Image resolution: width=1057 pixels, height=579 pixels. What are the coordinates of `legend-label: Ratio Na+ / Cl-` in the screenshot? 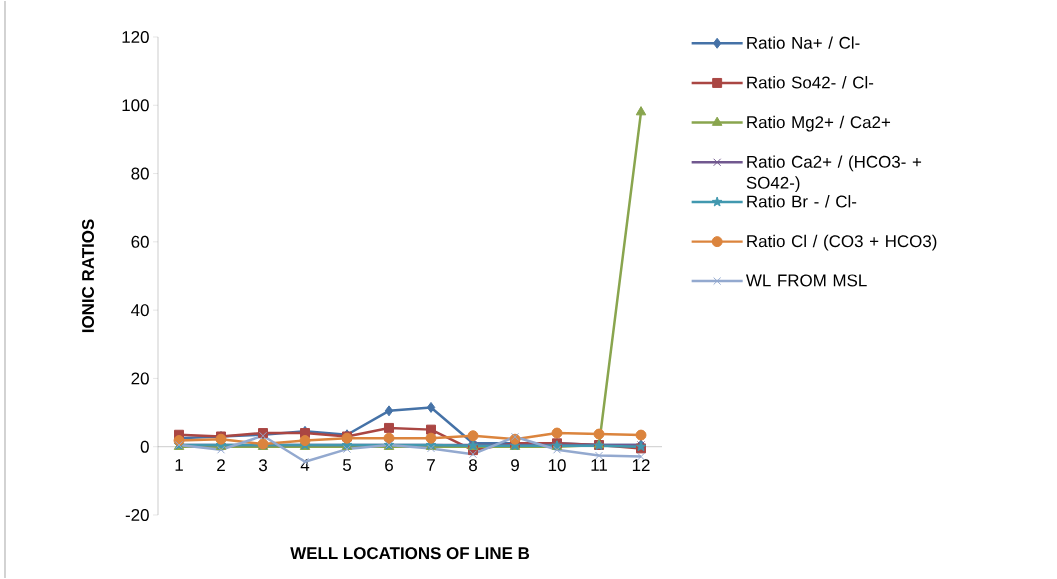 It's located at (803, 42).